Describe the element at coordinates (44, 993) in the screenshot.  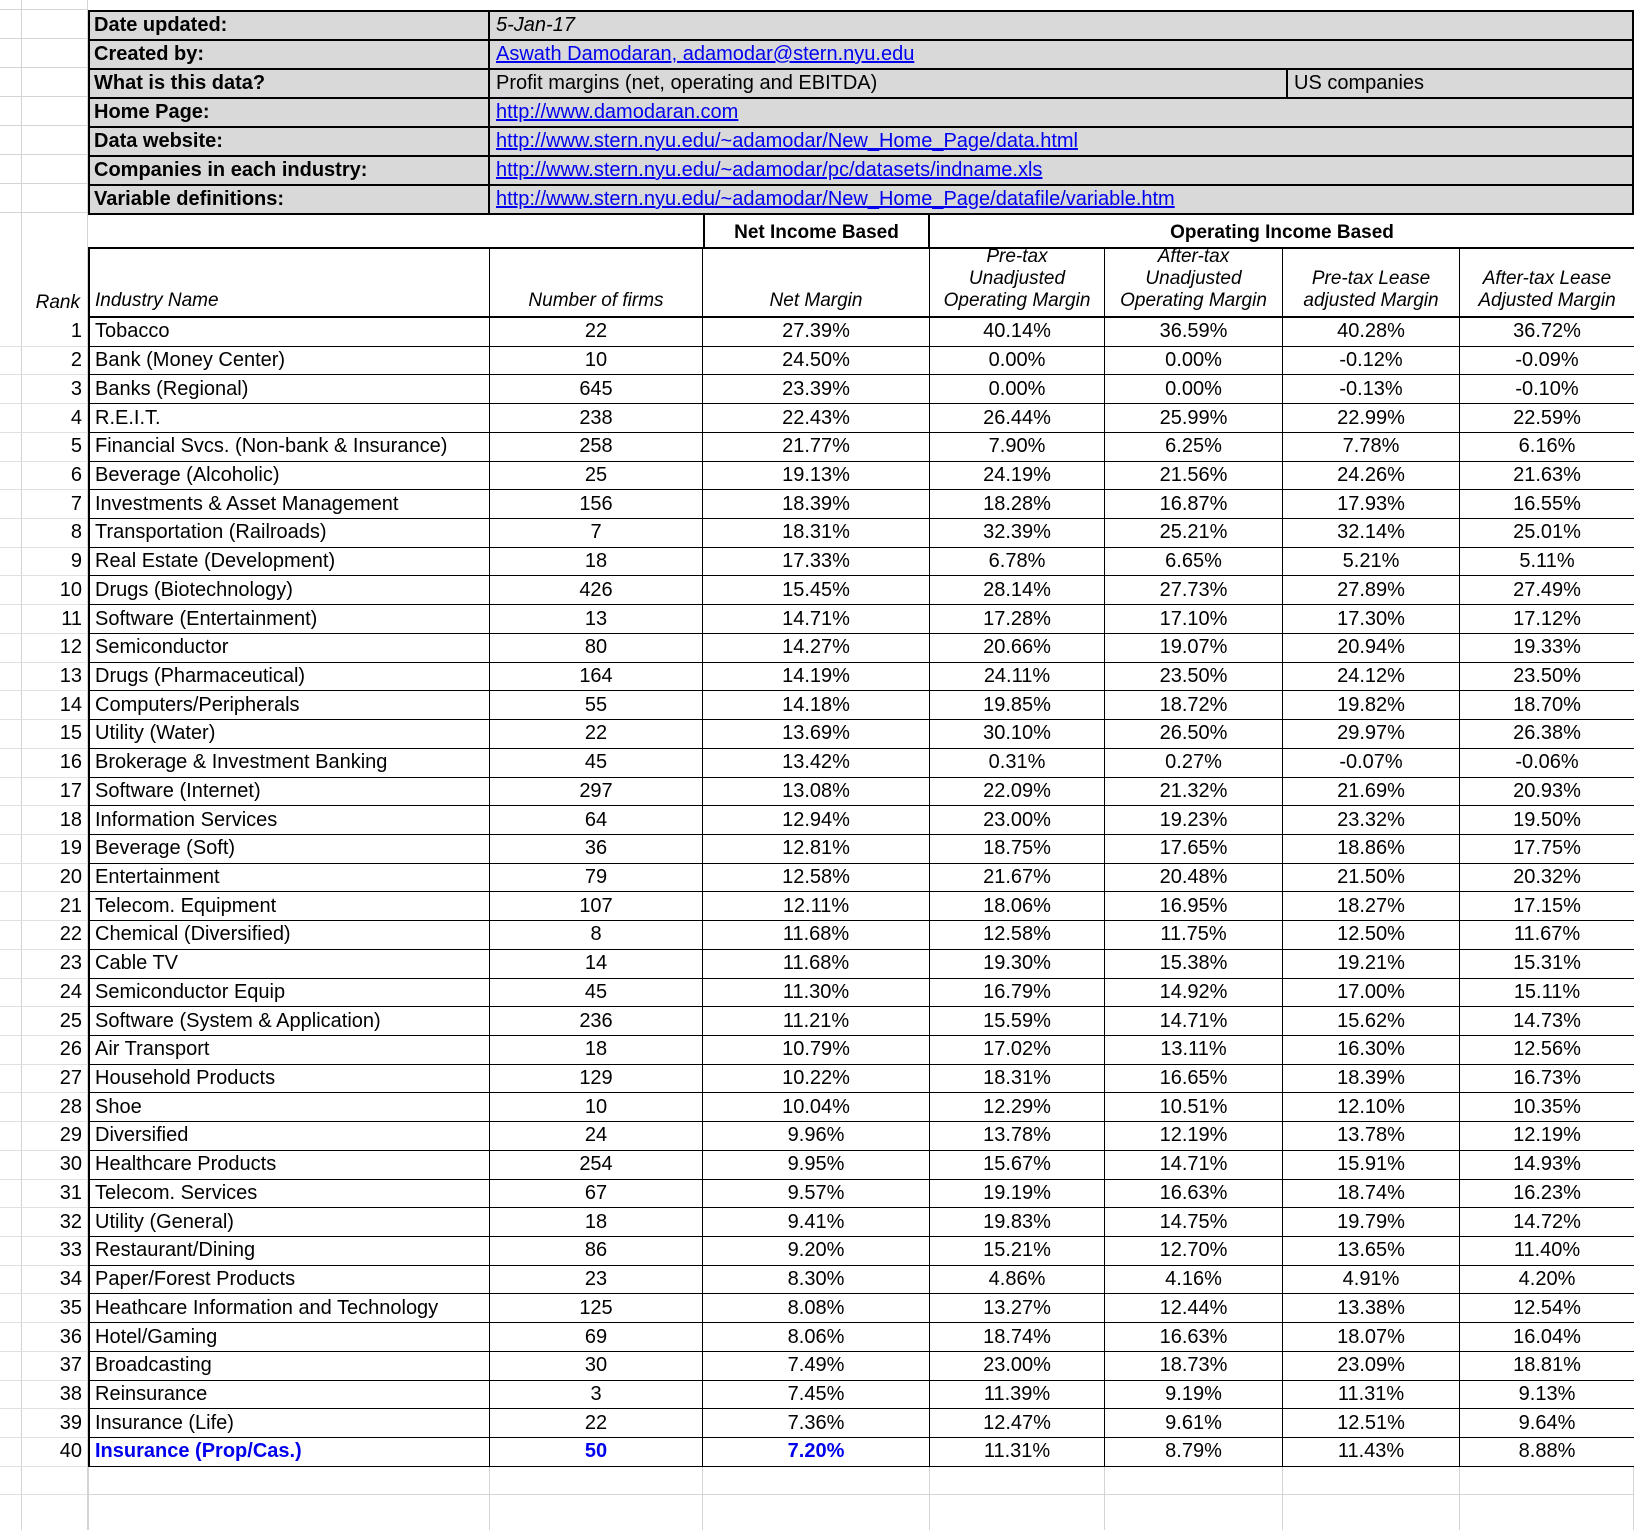
I see `cell-rank: 24` at that location.